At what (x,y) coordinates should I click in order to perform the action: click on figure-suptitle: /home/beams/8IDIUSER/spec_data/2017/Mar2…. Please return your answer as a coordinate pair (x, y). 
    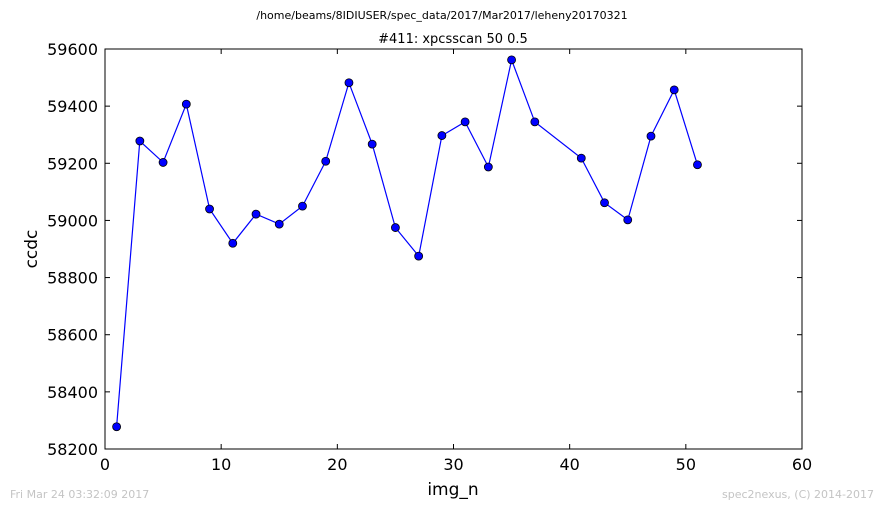
    Looking at the image, I should click on (441, 15).